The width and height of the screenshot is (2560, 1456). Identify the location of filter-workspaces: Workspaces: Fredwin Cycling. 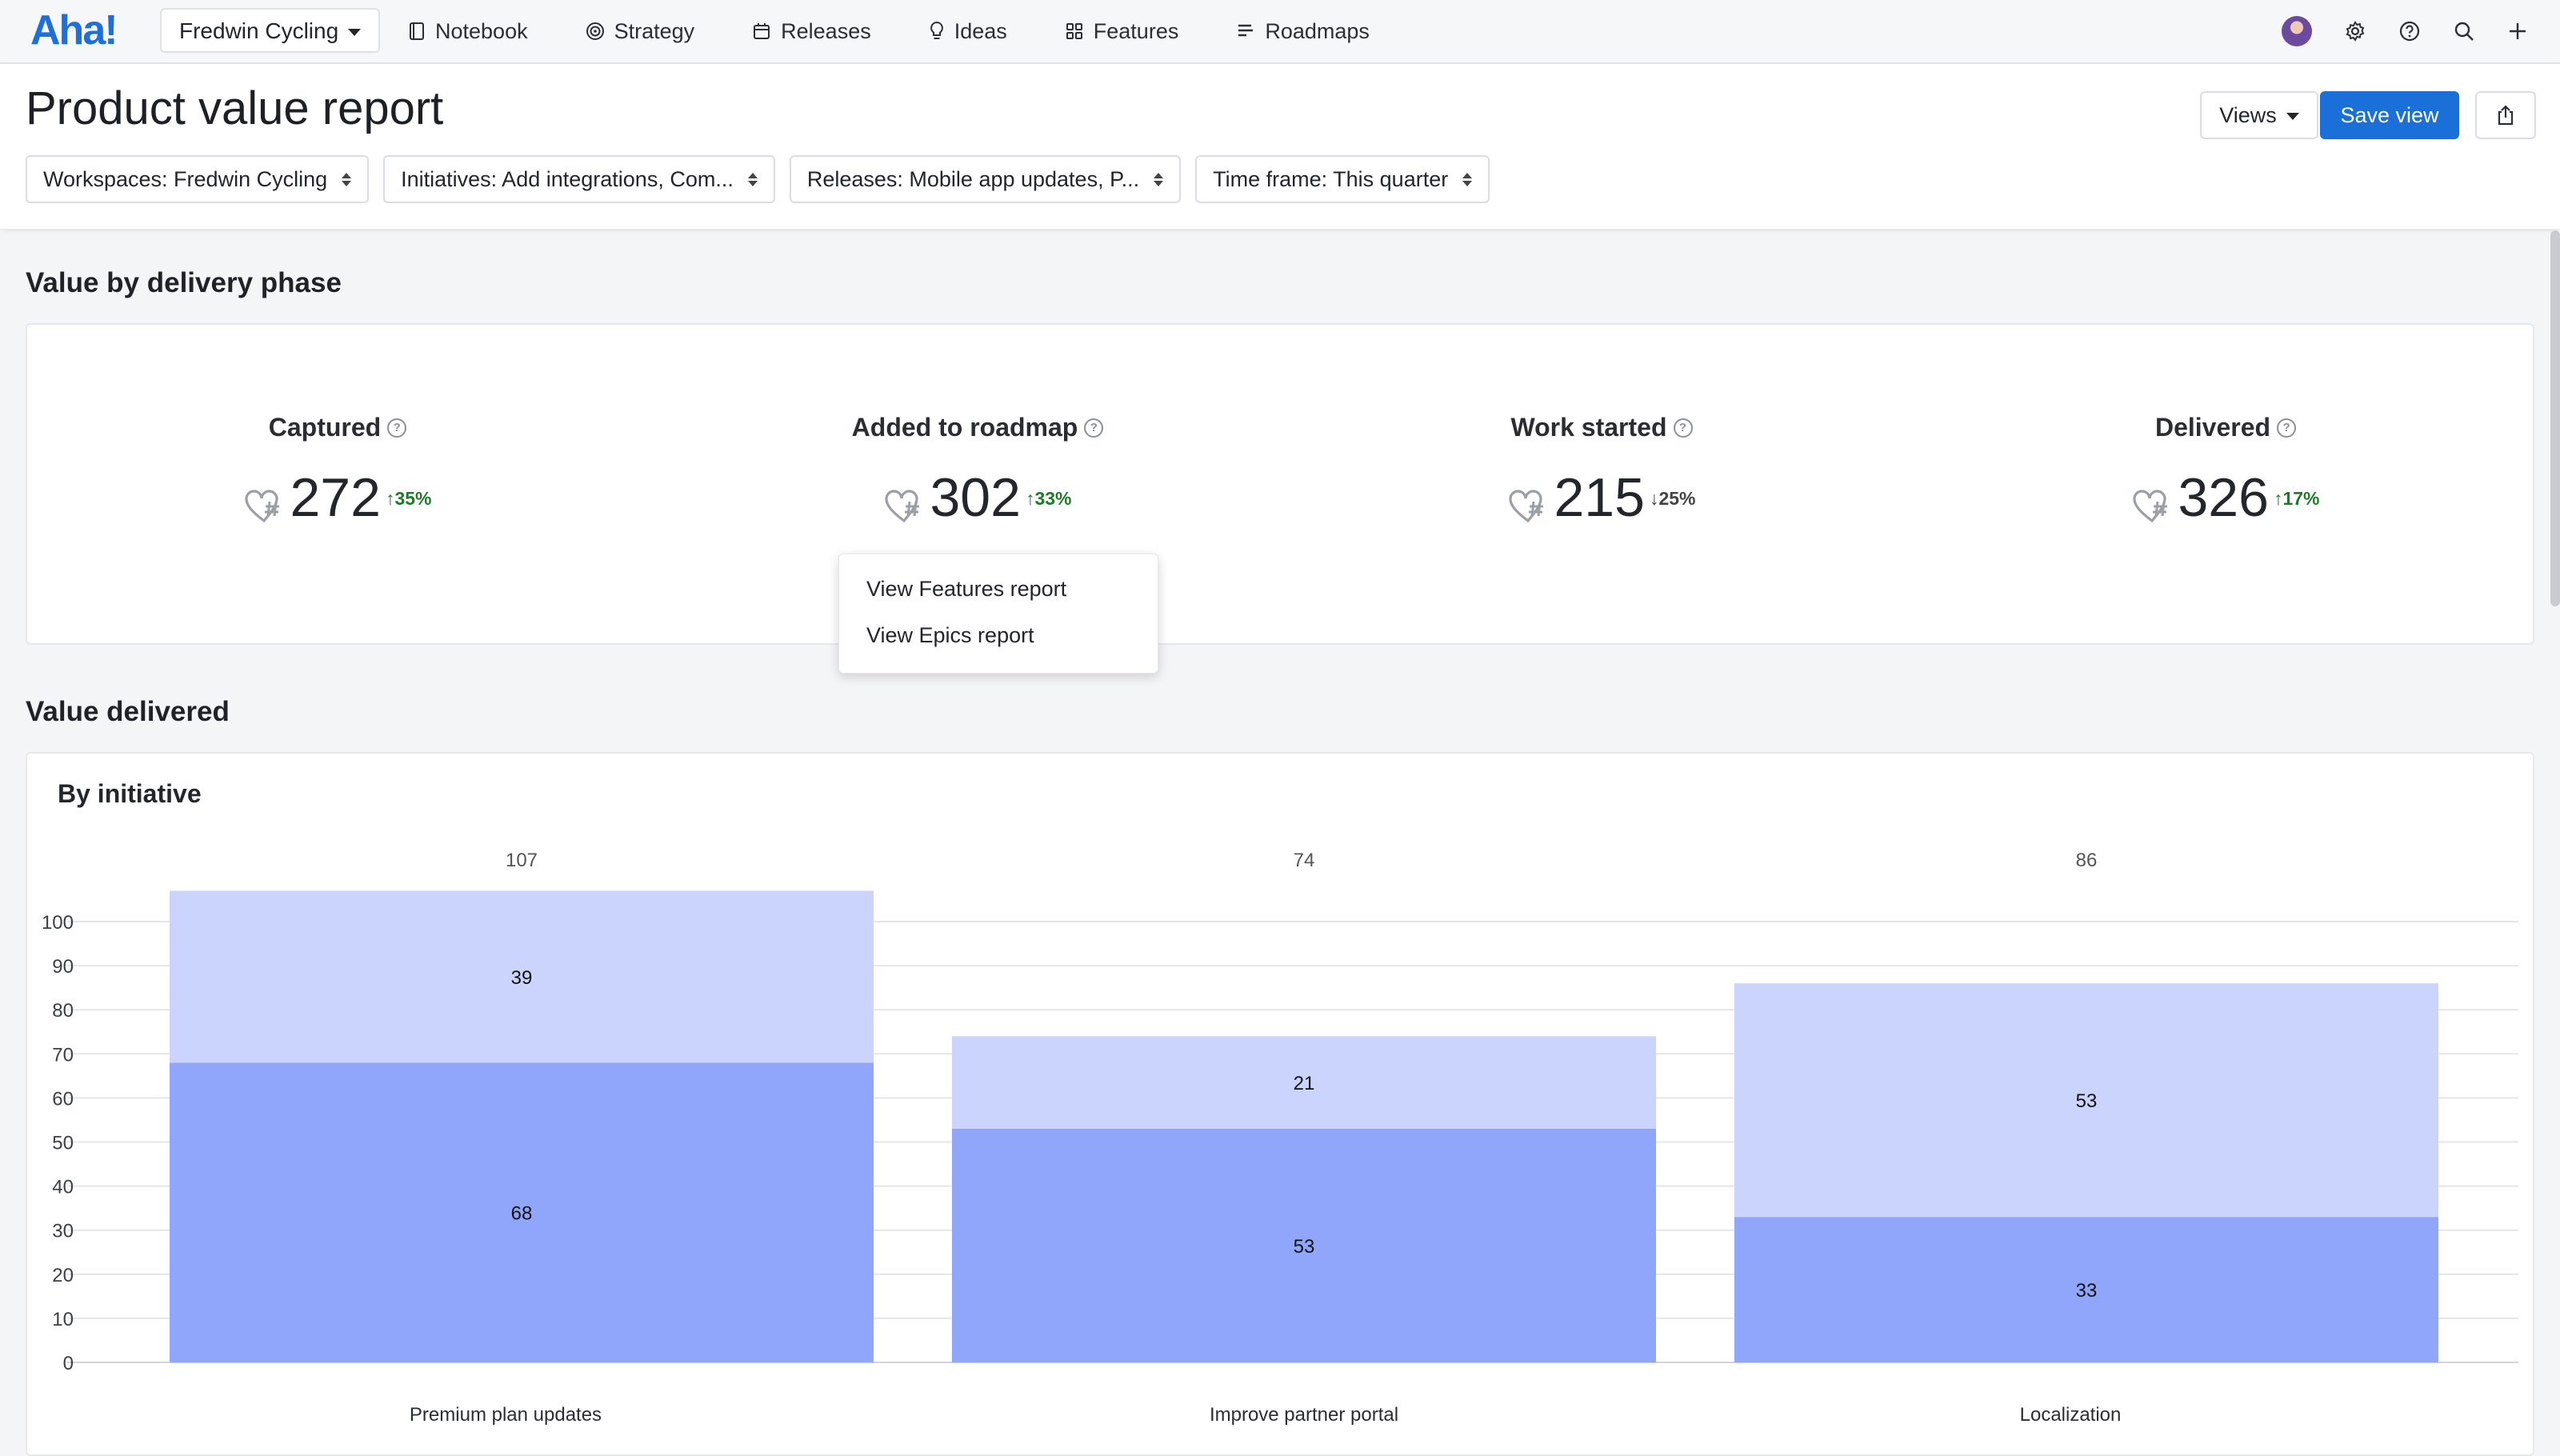
(198, 179).